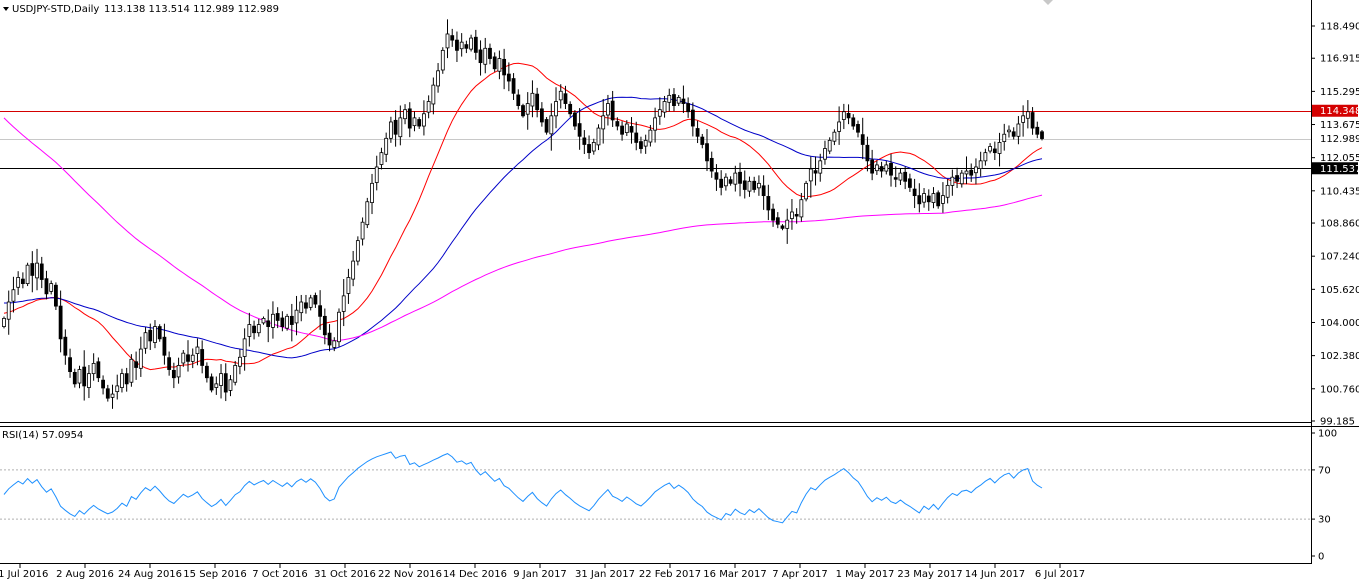 This screenshot has height=584, width=1359. I want to click on chart-ohlc-values: 113.138 113.514 112.989 112.989, so click(191, 9).